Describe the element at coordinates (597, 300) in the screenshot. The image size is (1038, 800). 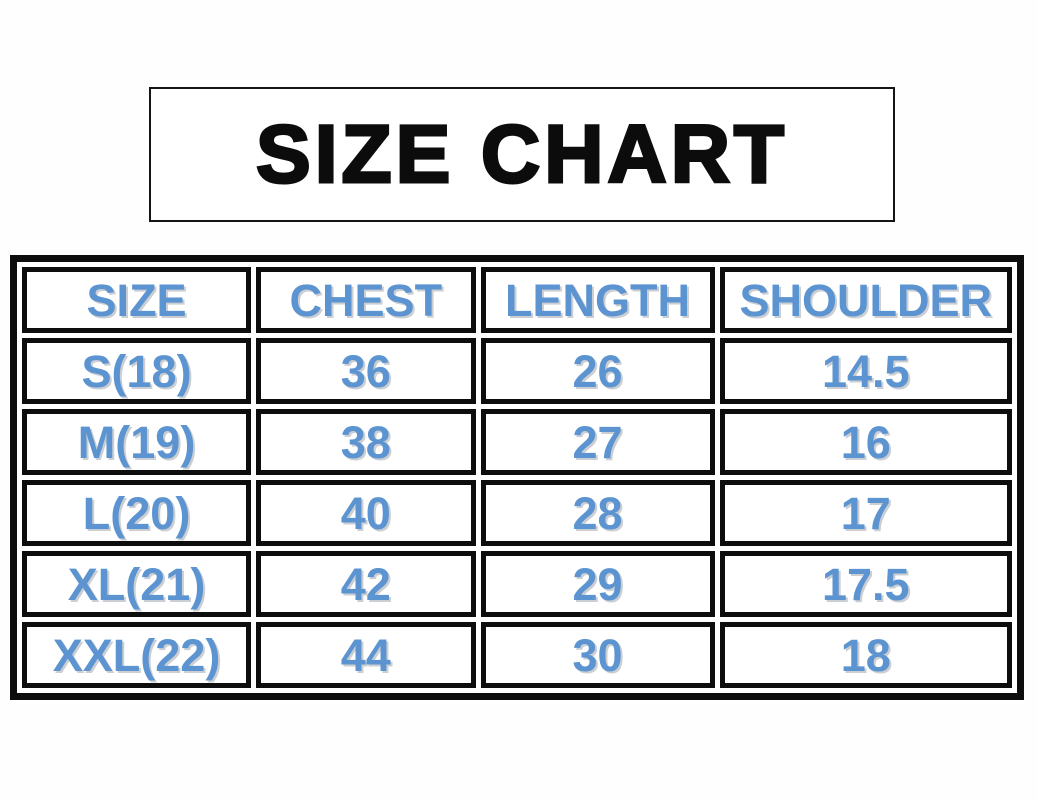
I see `header-cell-length: LENGTH` at that location.